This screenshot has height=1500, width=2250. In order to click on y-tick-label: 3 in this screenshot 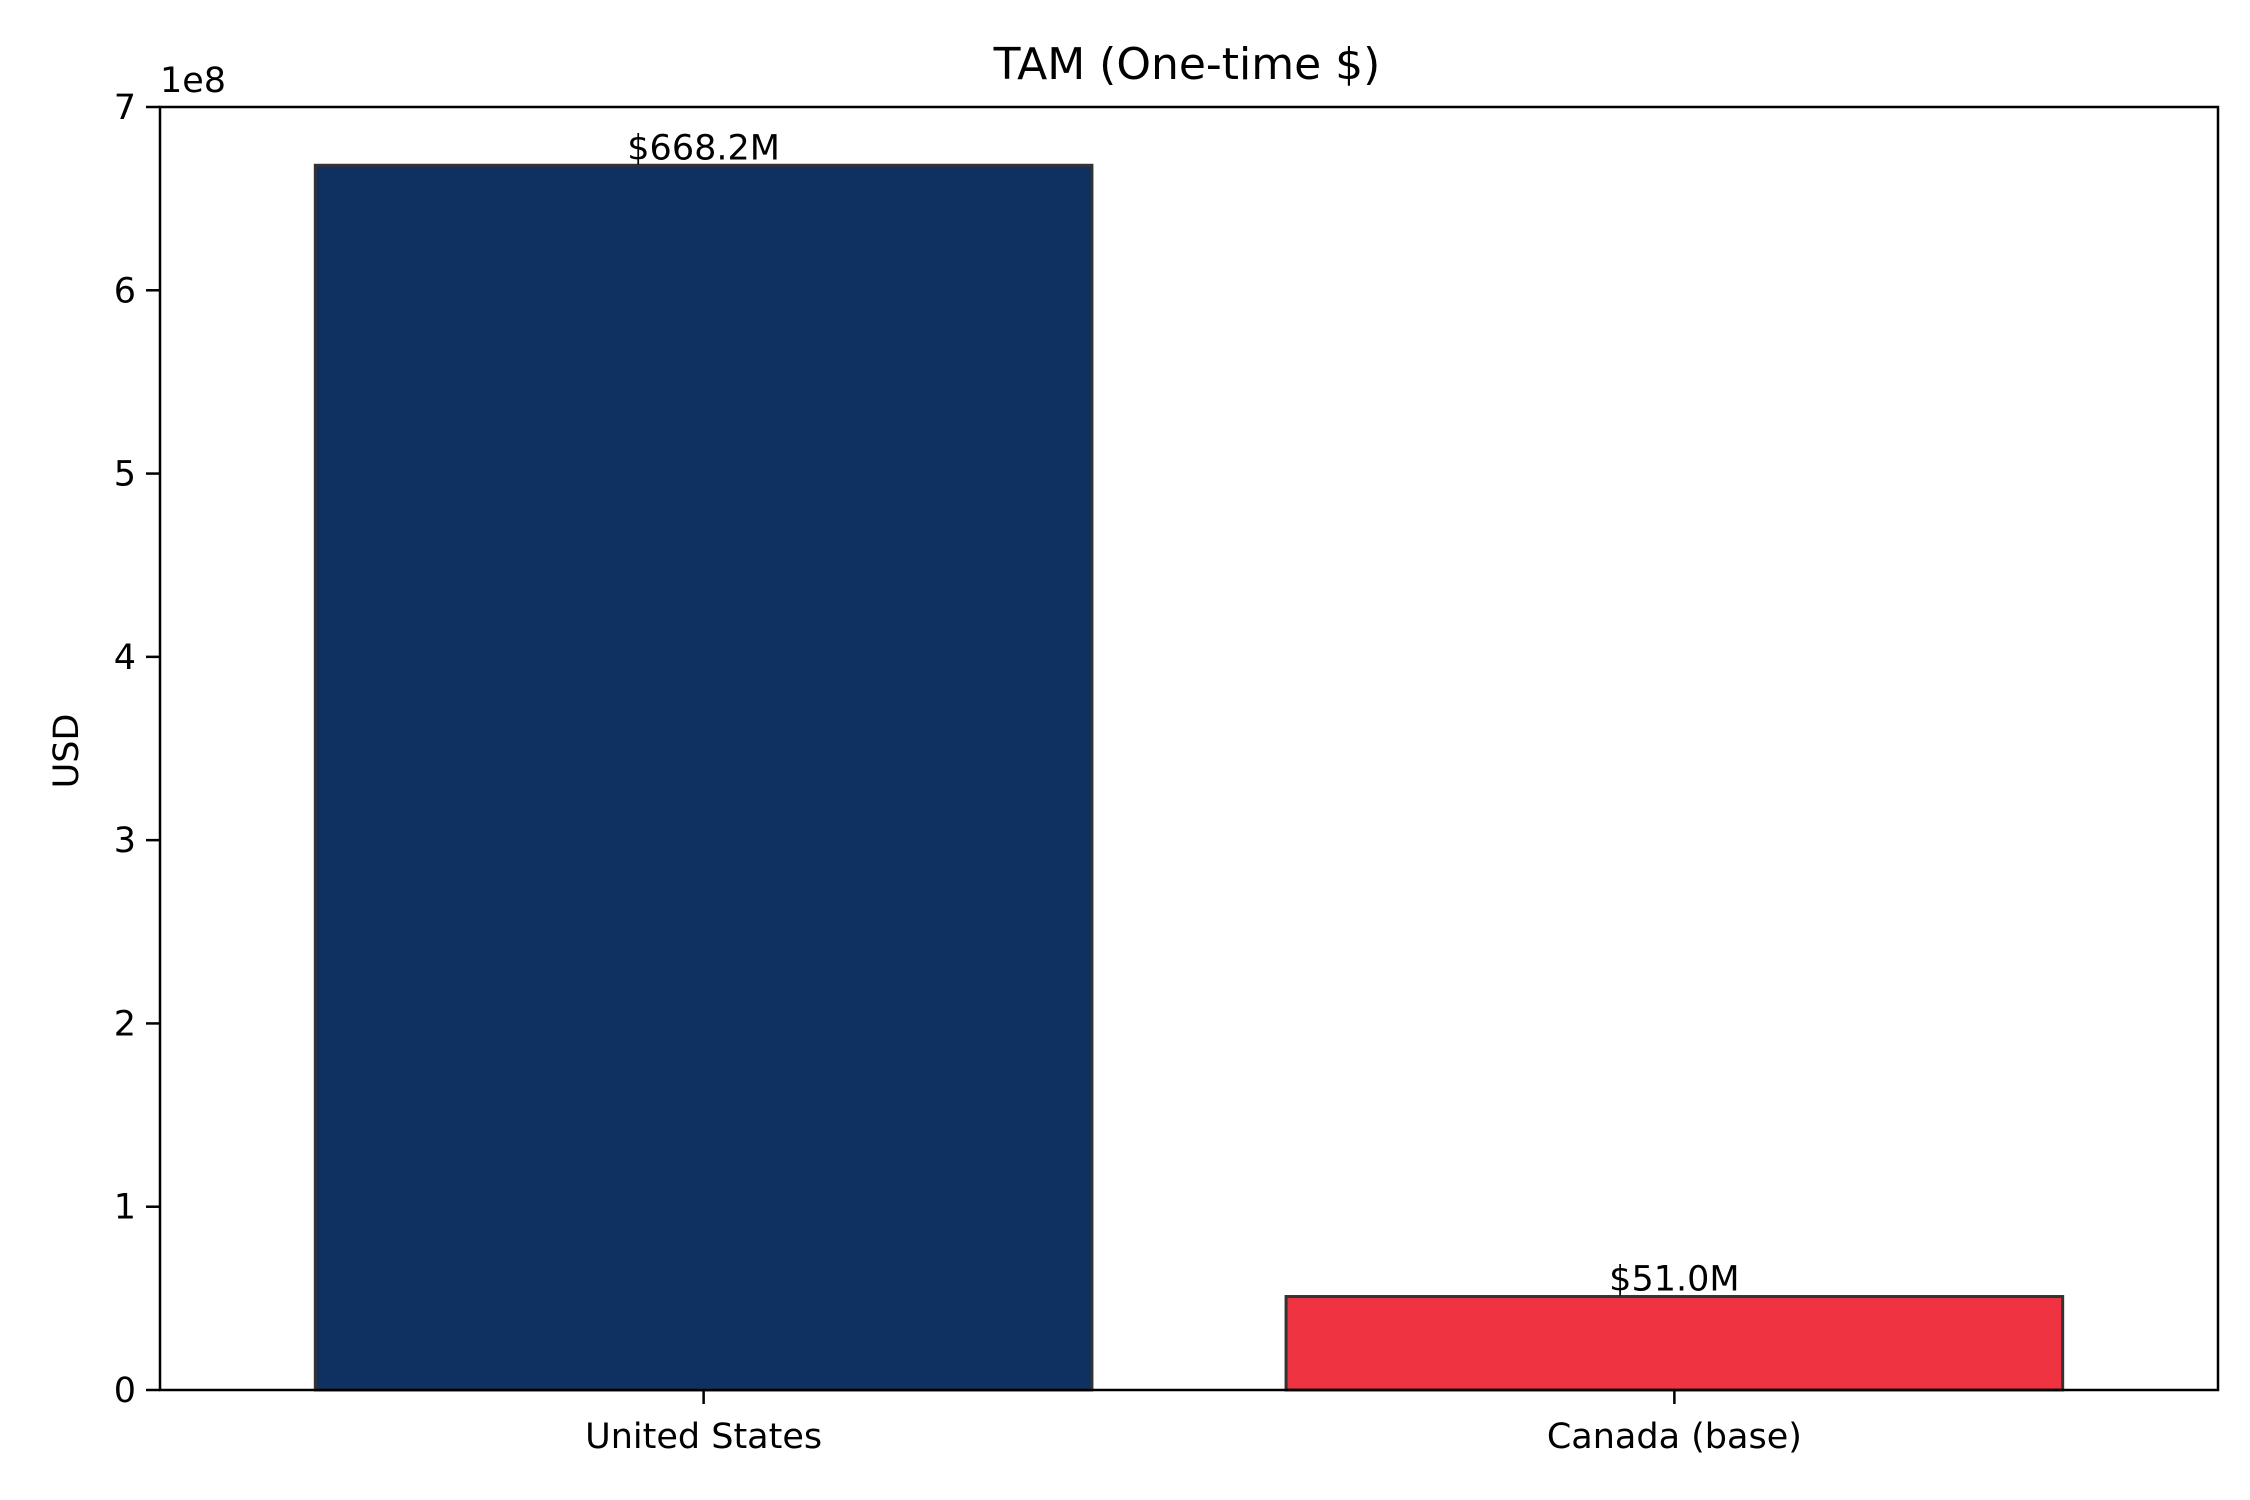, I will do `click(125, 841)`.